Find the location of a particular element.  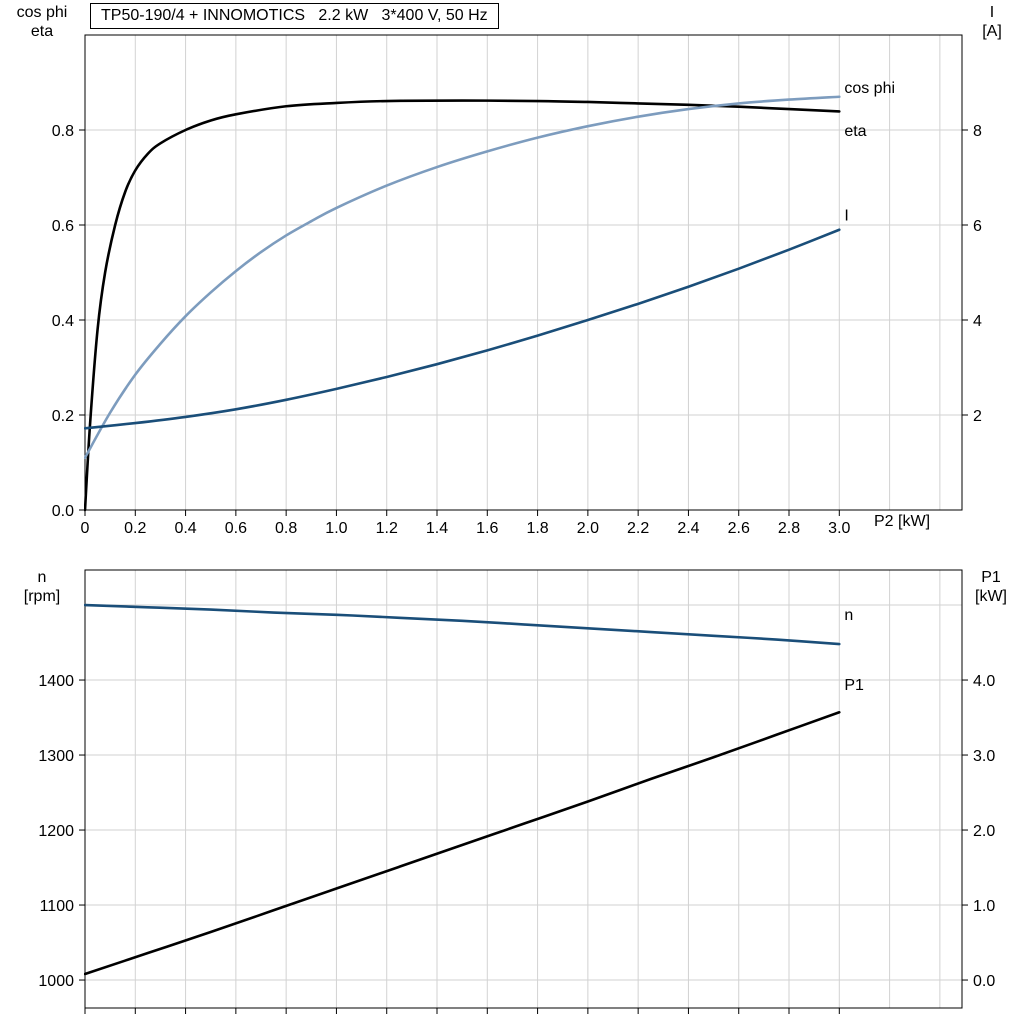

series-P1-label: P1 is located at coordinates (854, 685).